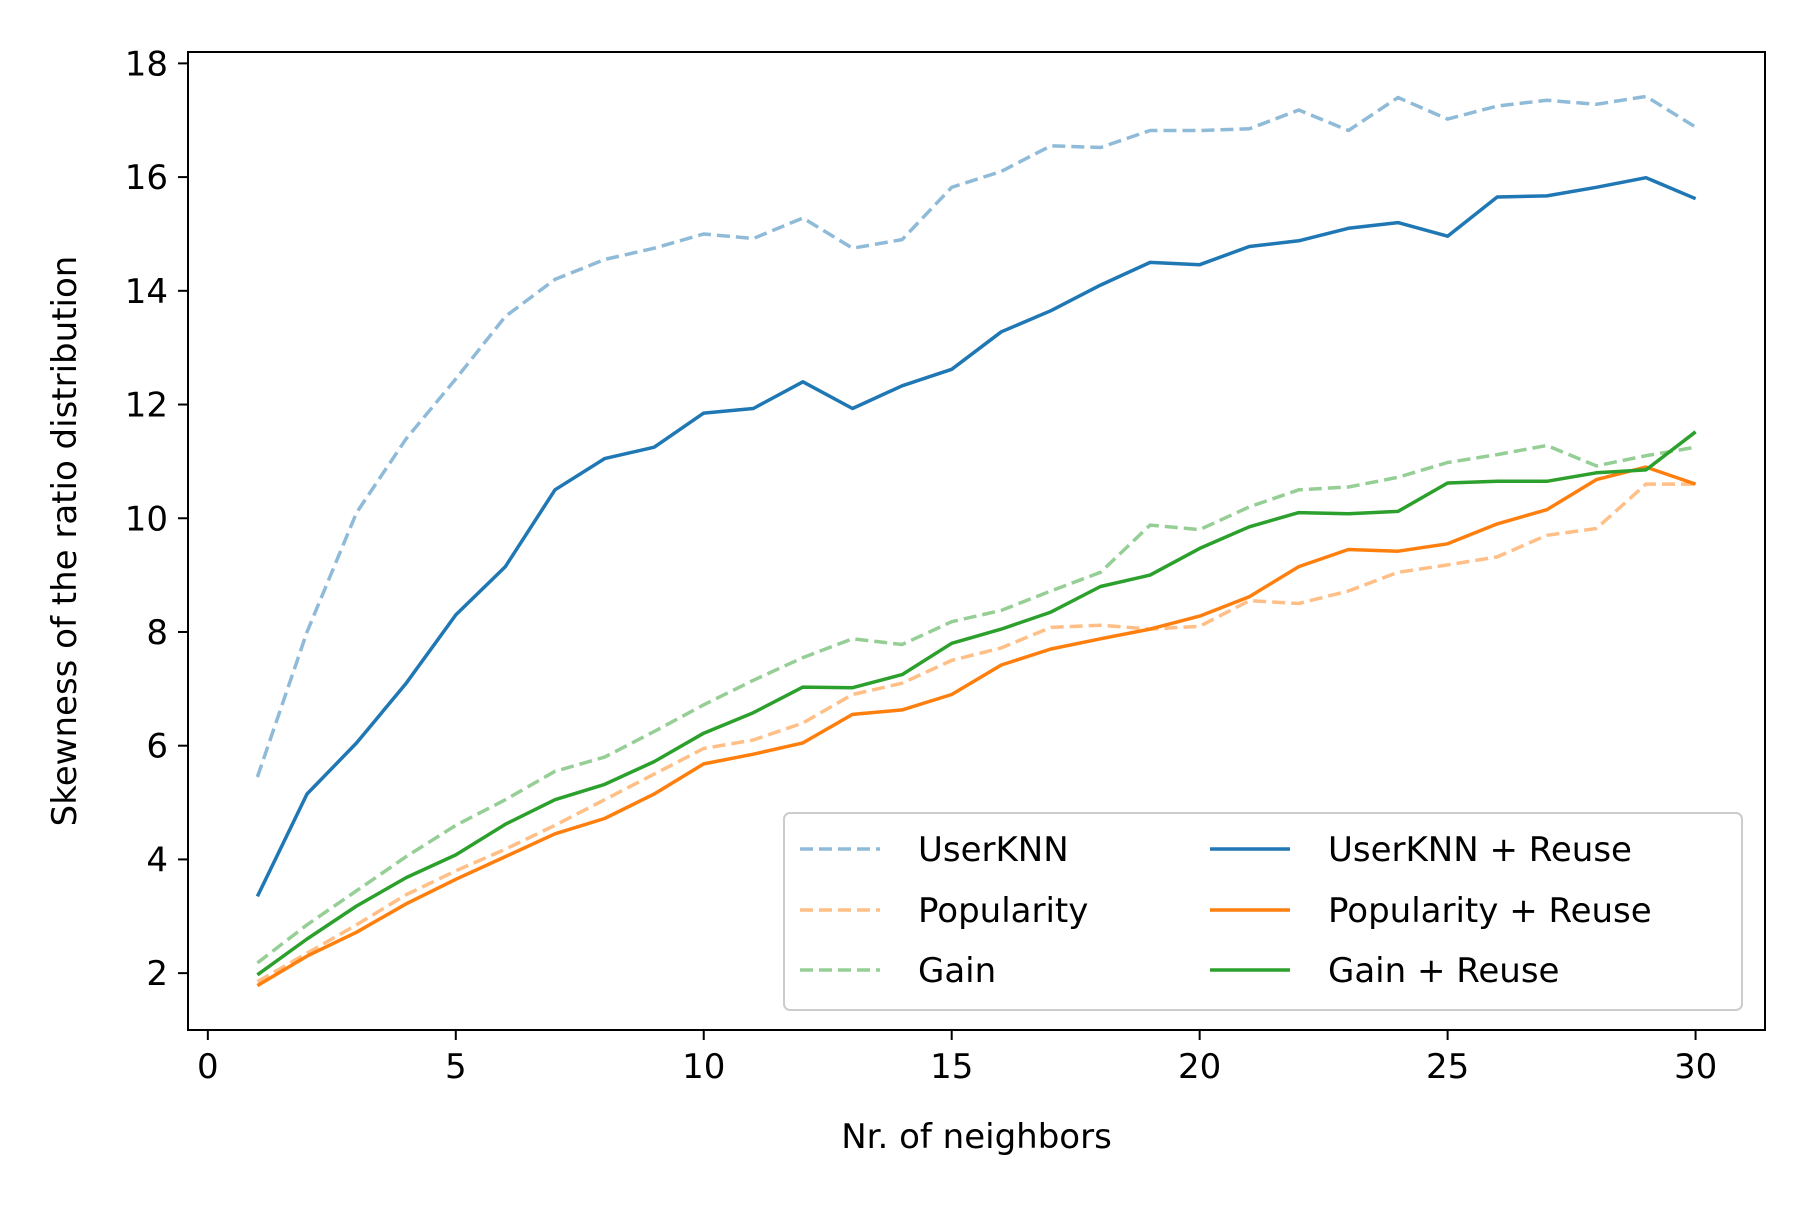 This screenshot has height=1205, width=1800. I want to click on x-tick-label: 0, so click(208, 1067).